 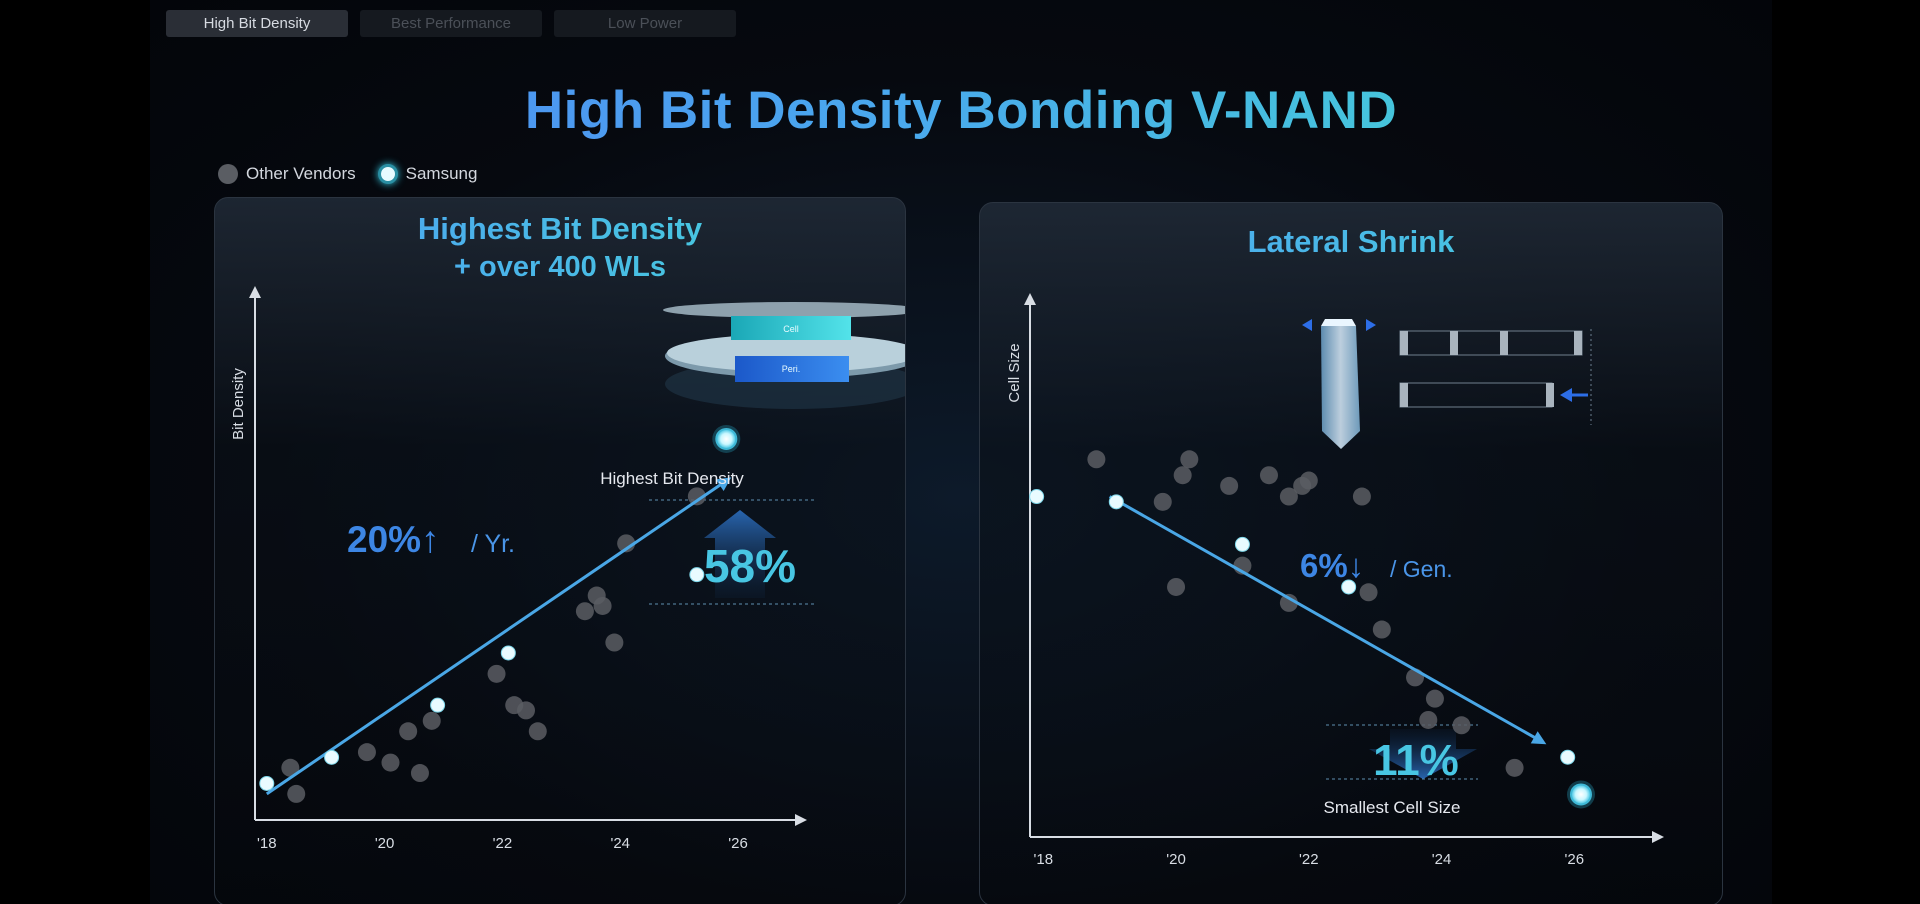 I want to click on shrink-rate-value: 6%↓, so click(x=1332, y=565).